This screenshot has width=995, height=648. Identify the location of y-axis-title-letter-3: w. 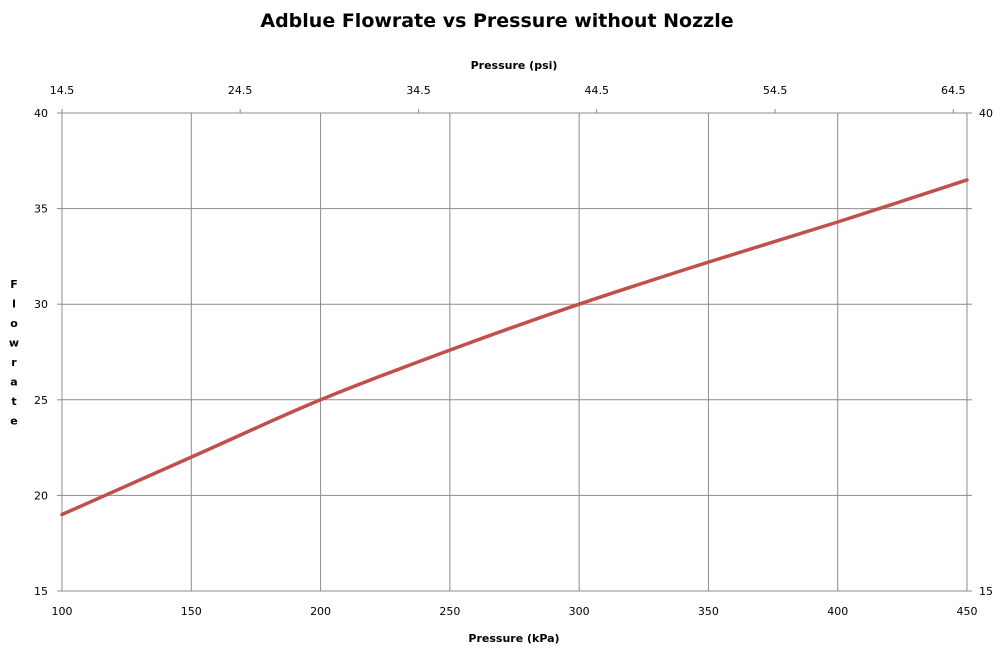
(14, 343).